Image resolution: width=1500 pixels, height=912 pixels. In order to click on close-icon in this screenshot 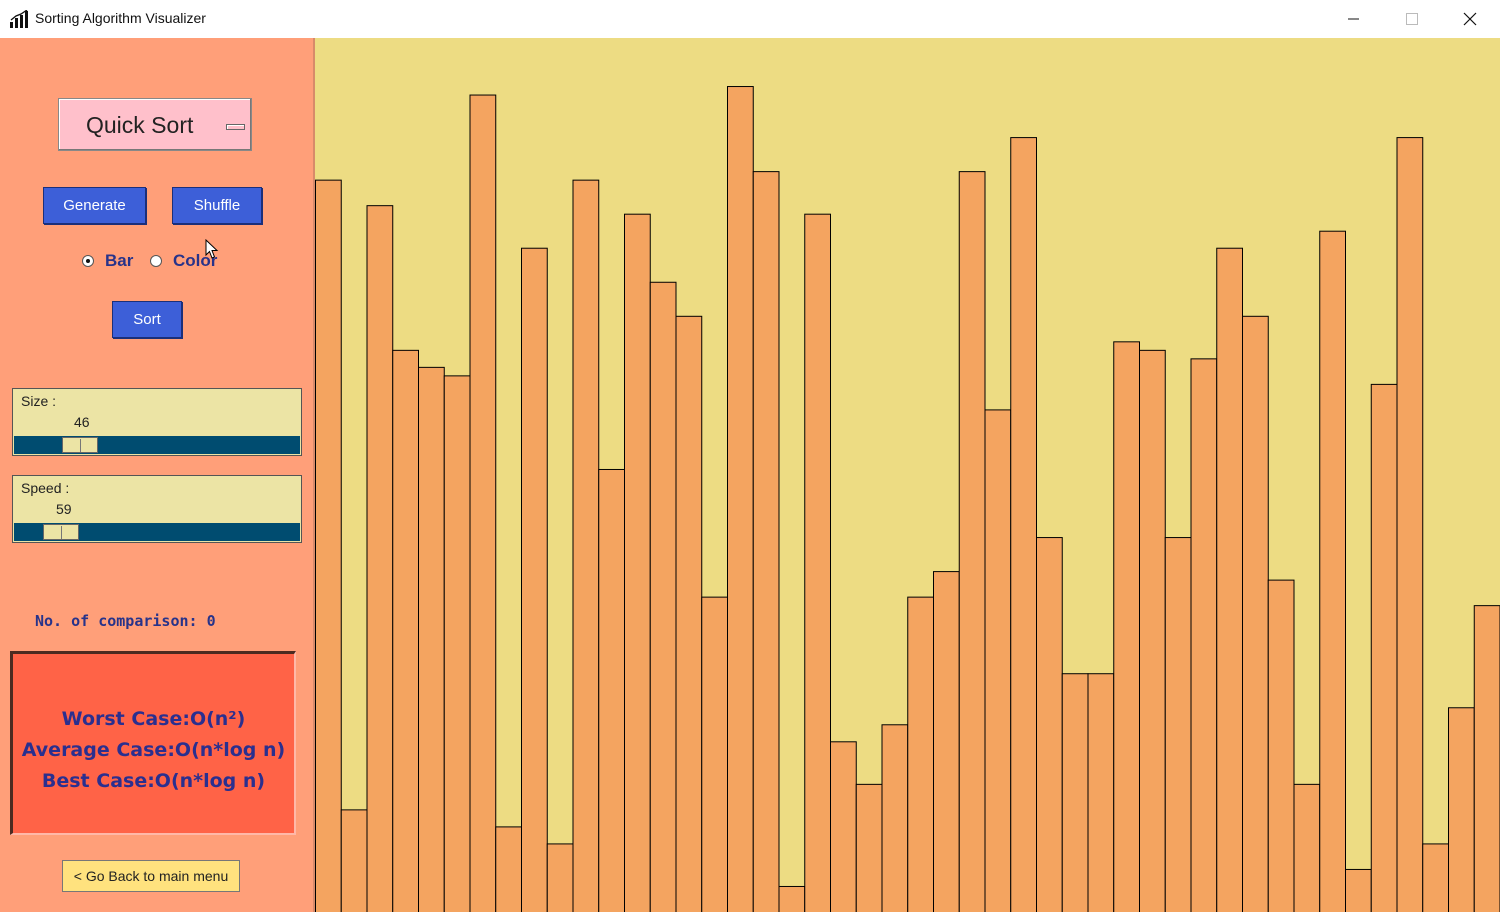, I will do `click(1470, 19)`.